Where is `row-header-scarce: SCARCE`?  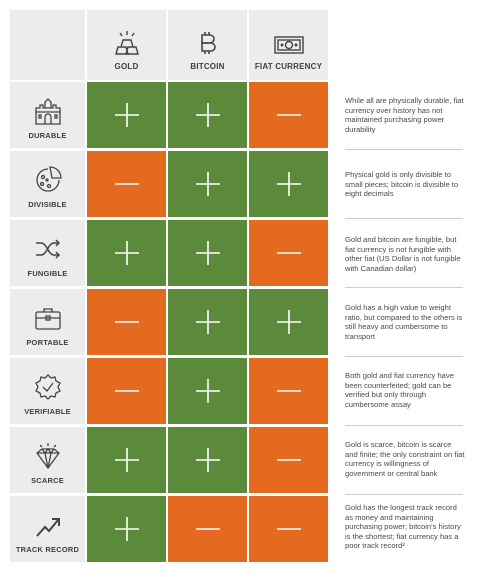 row-header-scarce: SCARCE is located at coordinates (47, 460).